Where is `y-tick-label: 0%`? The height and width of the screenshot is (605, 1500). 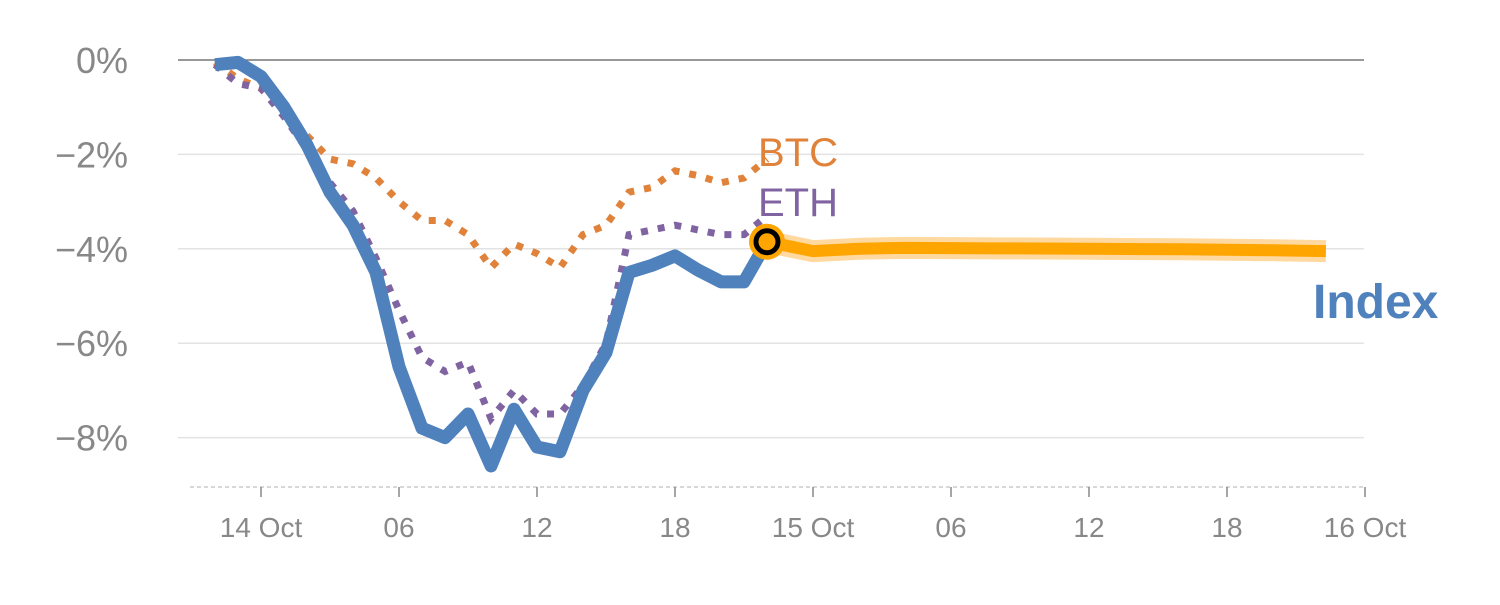
y-tick-label: 0% is located at coordinates (102, 60).